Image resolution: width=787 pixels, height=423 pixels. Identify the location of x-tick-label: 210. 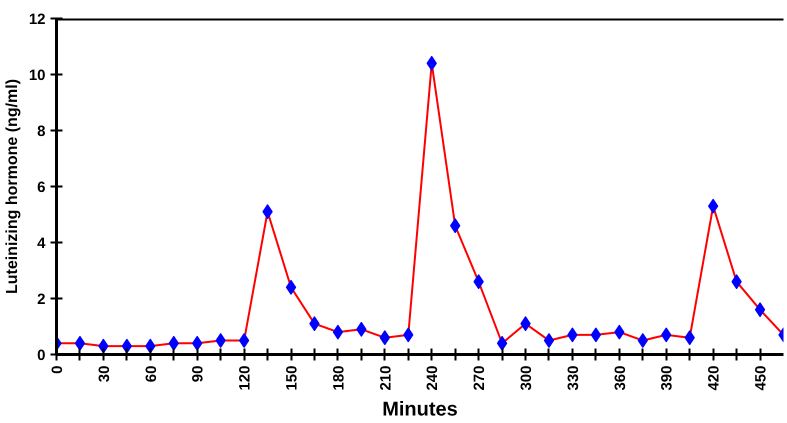
(385, 378).